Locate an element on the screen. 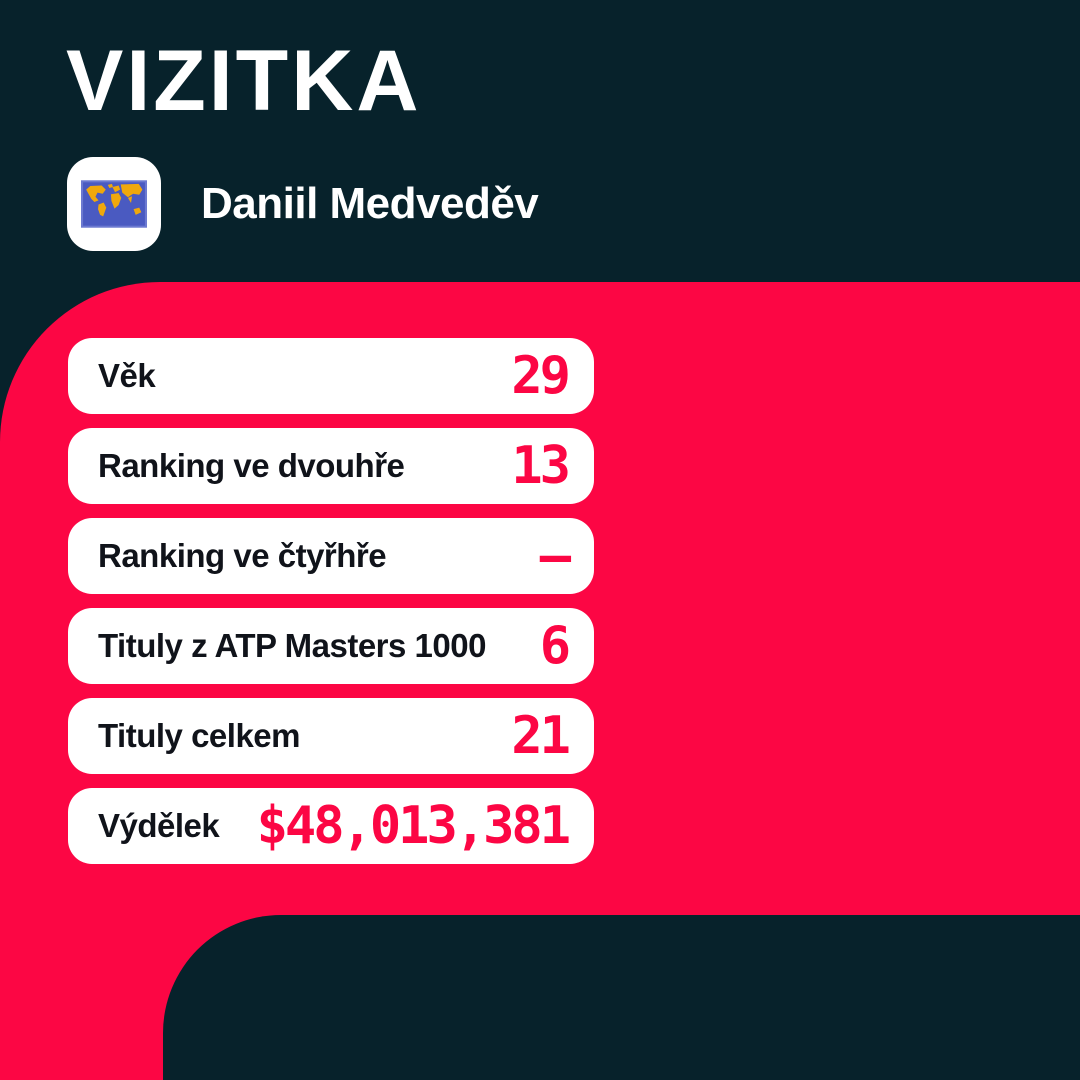 The height and width of the screenshot is (1080, 1080). stat-label: Tituly z ATP Masters 1000 is located at coordinates (292, 645).